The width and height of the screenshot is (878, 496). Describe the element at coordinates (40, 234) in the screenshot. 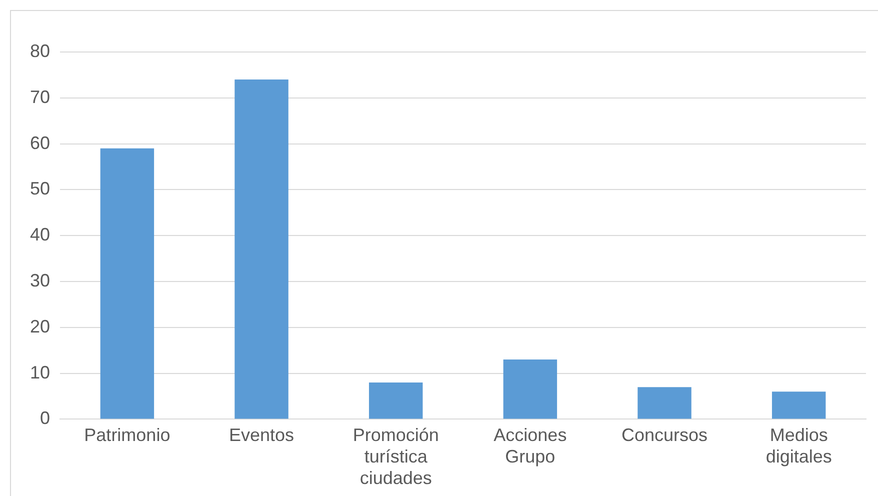

I see `y-tick-label: 40` at that location.